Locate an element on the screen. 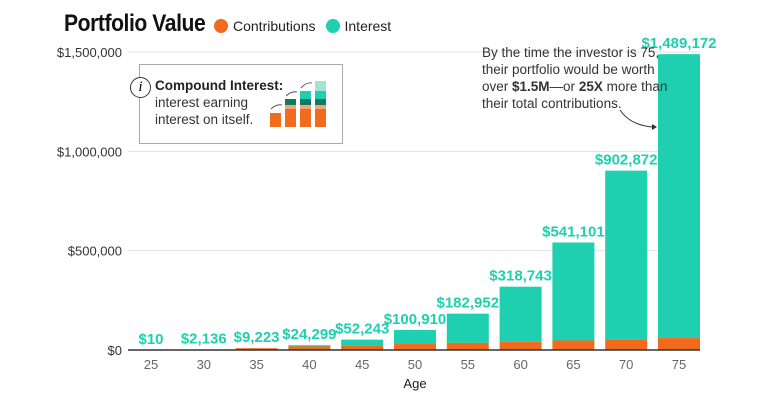 This screenshot has height=402, width=768. x-tick-label: 30 is located at coordinates (204, 364).